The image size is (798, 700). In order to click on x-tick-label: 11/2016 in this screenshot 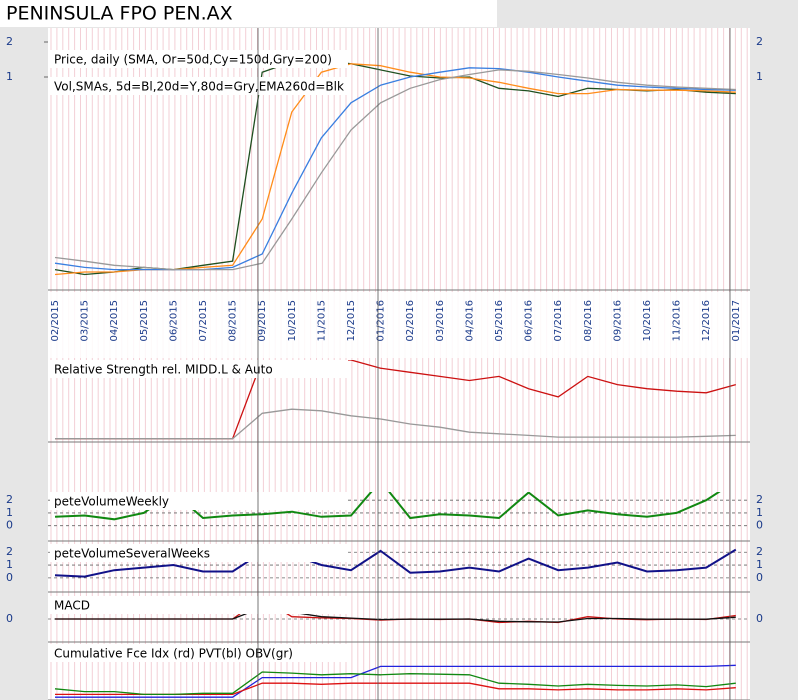, I will do `click(677, 321)`.